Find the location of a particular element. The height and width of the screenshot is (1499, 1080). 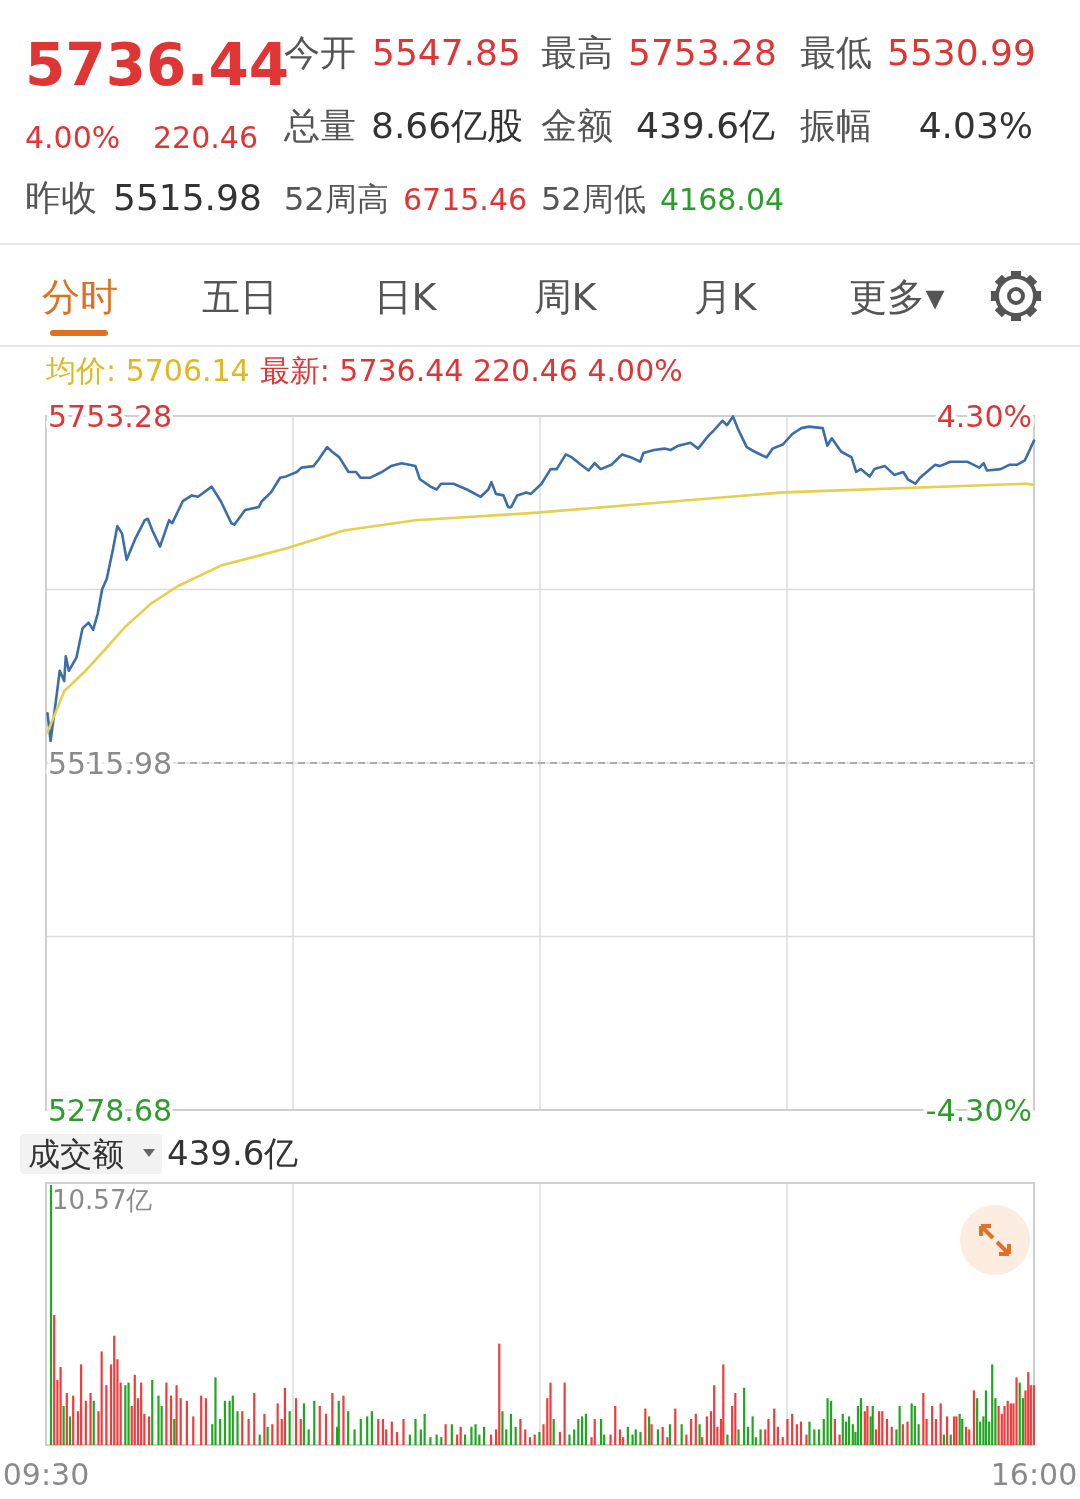

y-tick-label: 5515.98 is located at coordinates (110, 763).